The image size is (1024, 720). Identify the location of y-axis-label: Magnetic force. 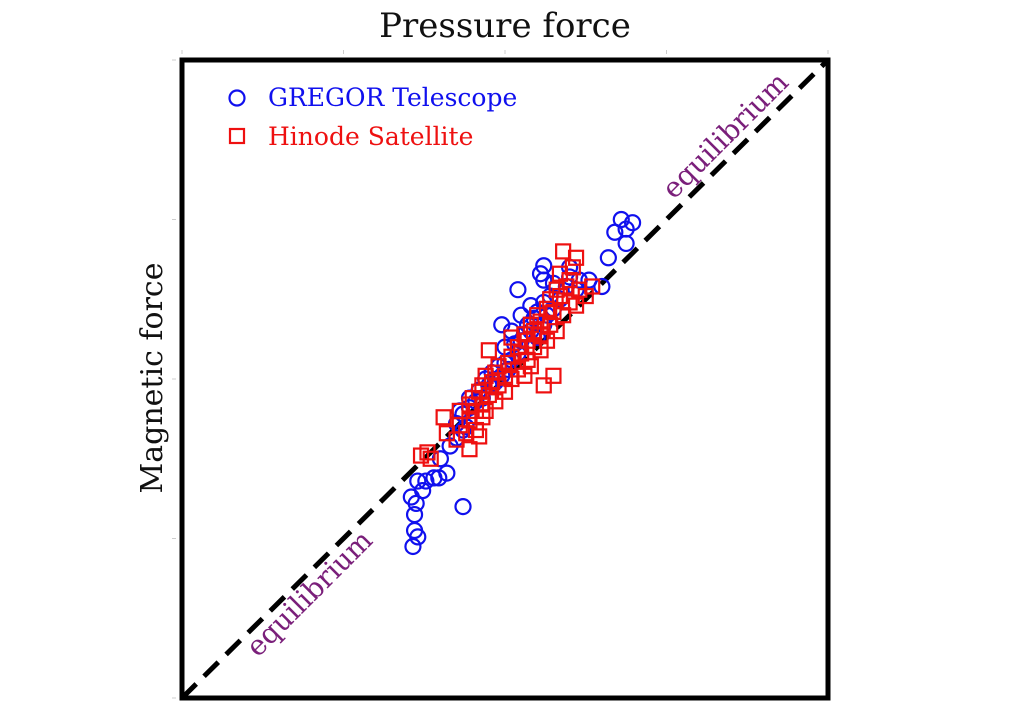
(152, 378).